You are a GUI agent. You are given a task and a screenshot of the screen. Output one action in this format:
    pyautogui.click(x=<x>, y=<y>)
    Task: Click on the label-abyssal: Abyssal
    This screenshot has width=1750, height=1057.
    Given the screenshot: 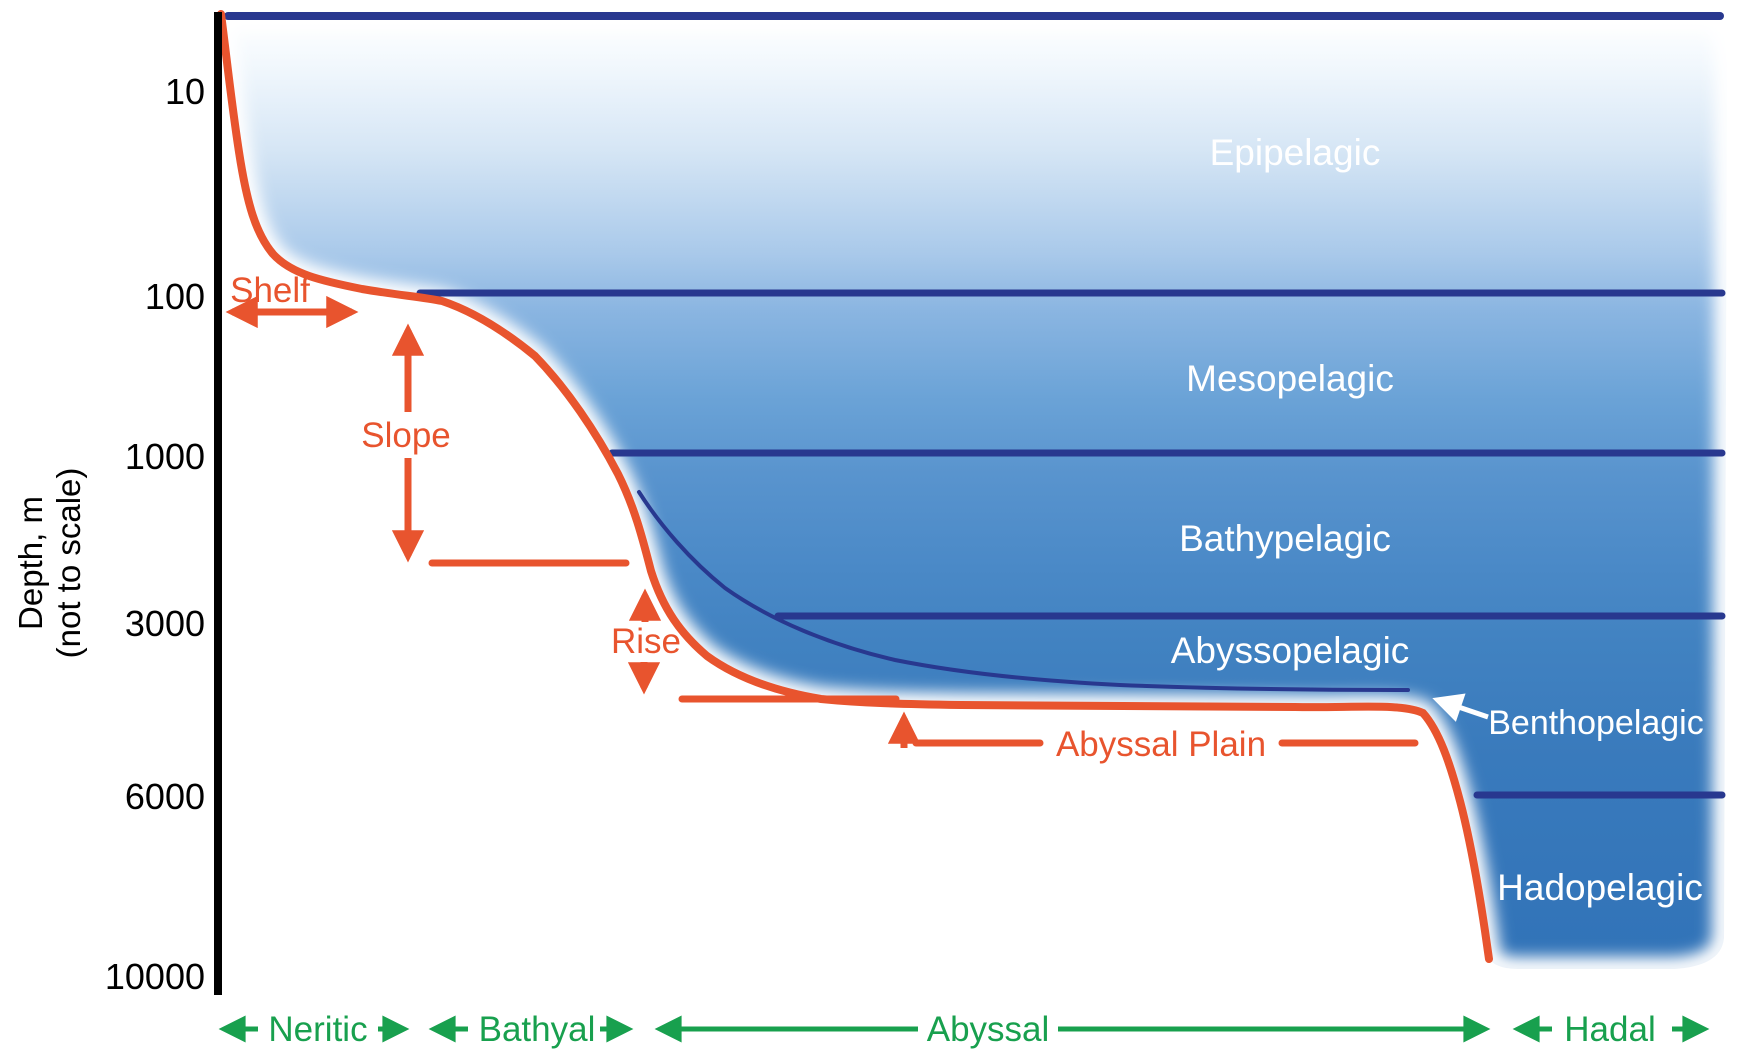 What is the action you would take?
    pyautogui.click(x=988, y=1029)
    